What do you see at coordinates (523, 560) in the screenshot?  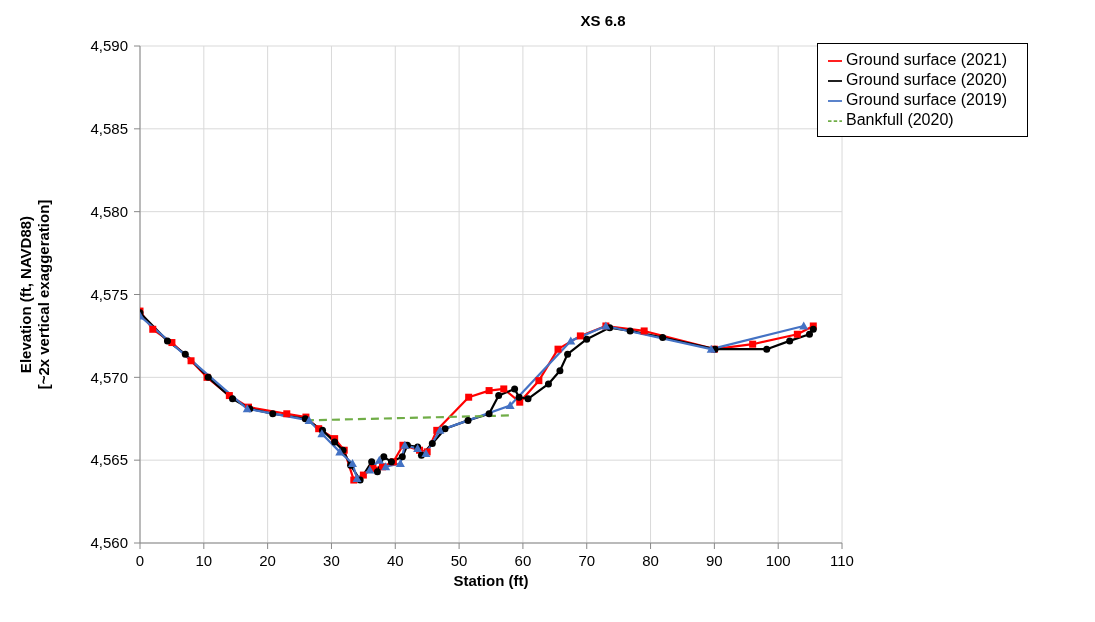 I see `x-tick-label: 60` at bounding box center [523, 560].